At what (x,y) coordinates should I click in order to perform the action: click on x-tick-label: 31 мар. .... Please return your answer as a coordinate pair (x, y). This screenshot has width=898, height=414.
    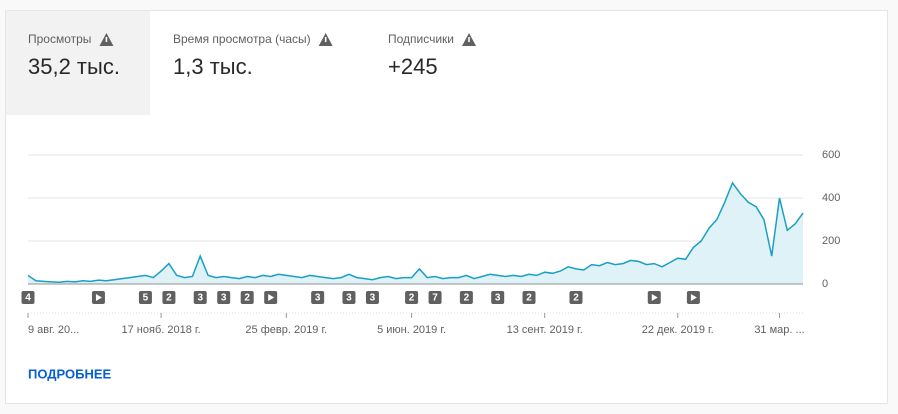
    Looking at the image, I should click on (779, 330).